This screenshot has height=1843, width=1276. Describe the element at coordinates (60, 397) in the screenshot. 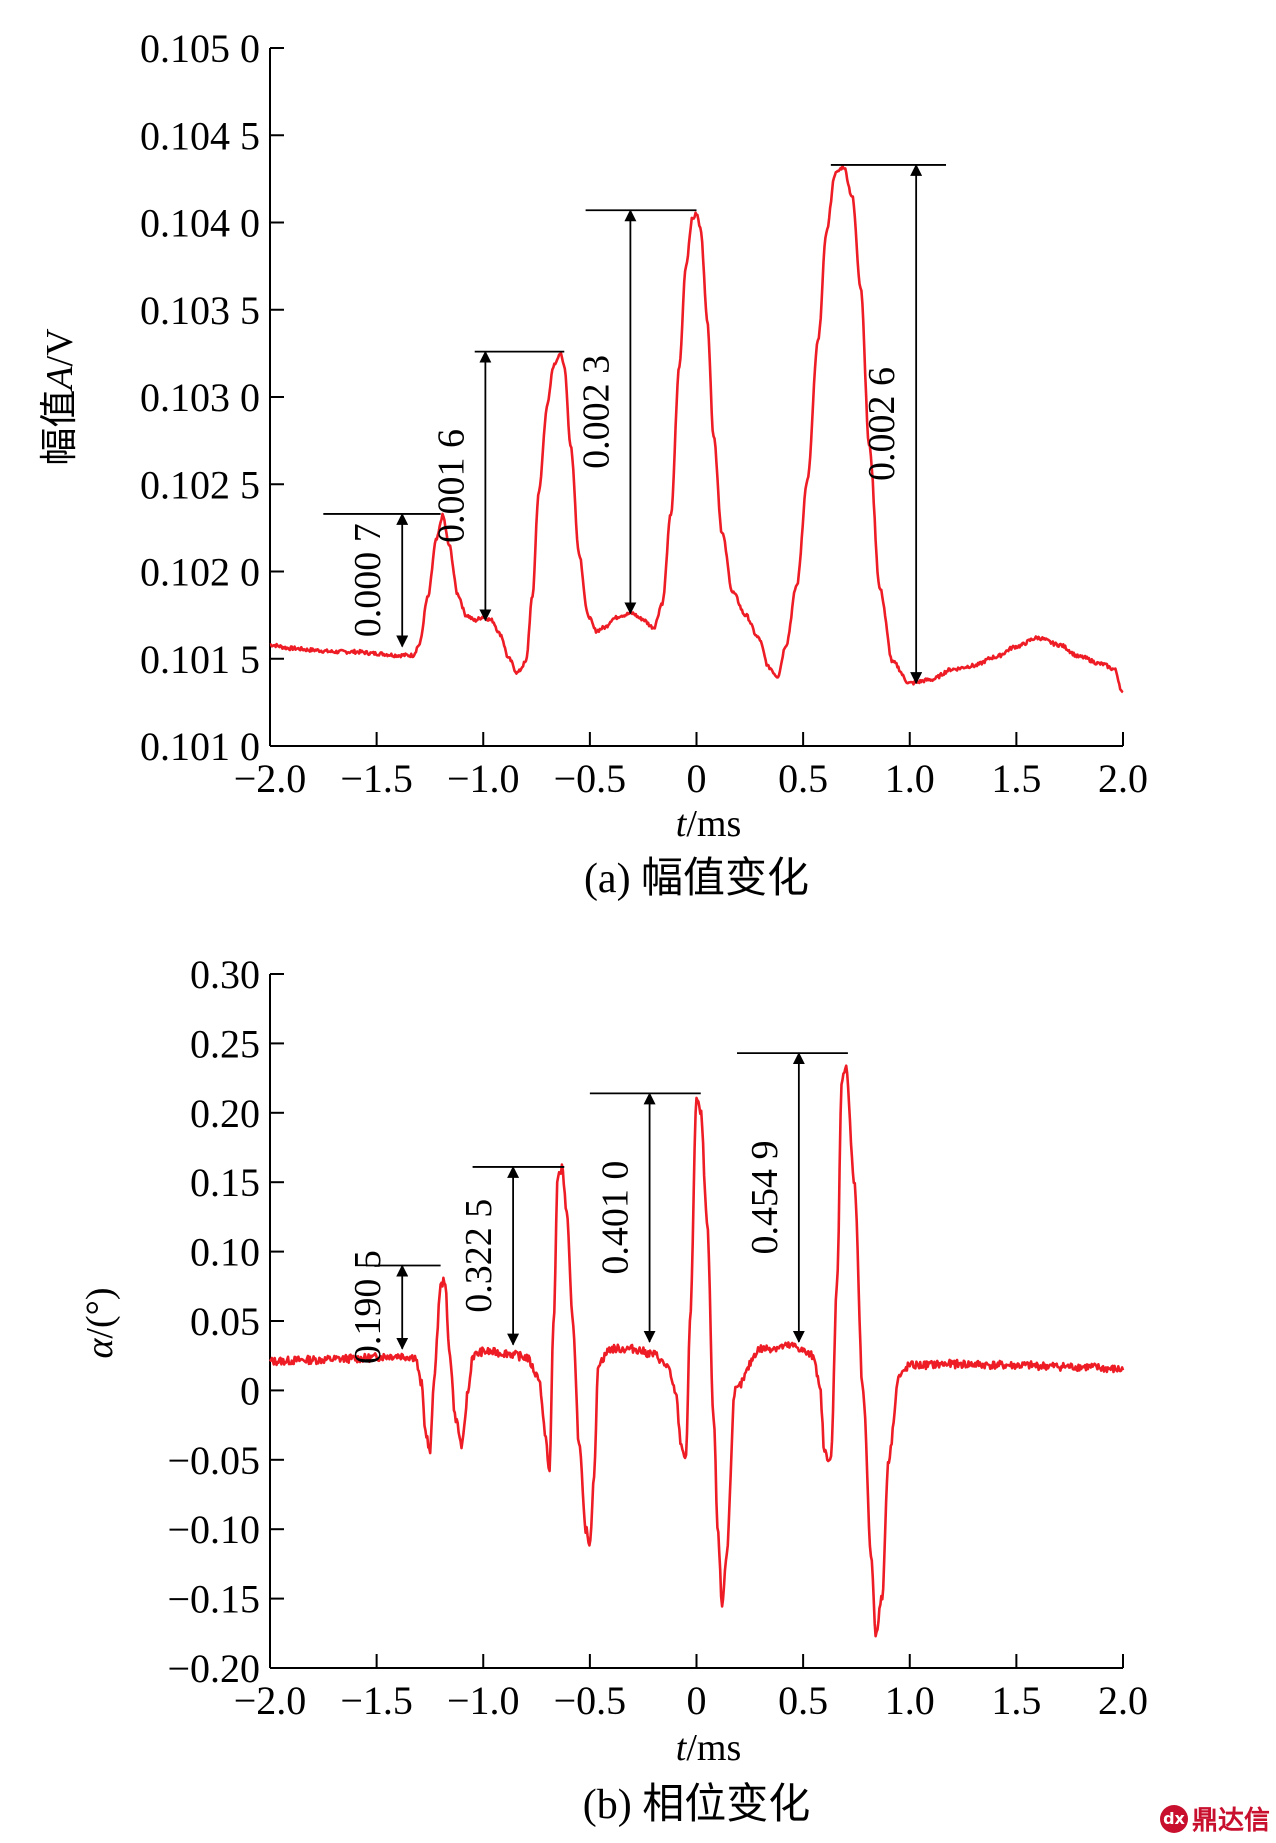

I see `y-axis-label: 幅值A/V` at that location.